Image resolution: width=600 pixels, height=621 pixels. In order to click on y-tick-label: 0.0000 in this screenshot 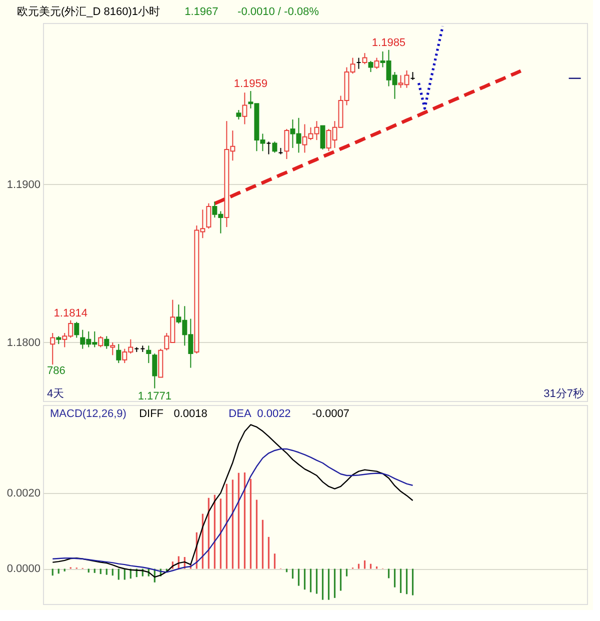, I will do `click(23, 569)`.